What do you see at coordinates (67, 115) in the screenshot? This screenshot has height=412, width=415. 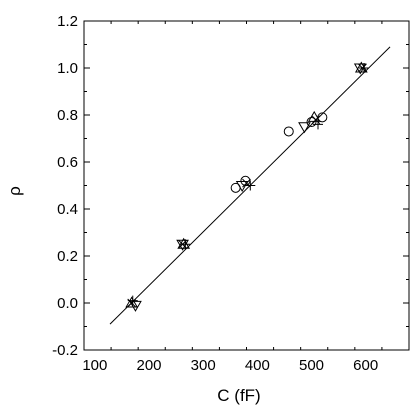 I see `y-tick-label: 0.8` at bounding box center [67, 115].